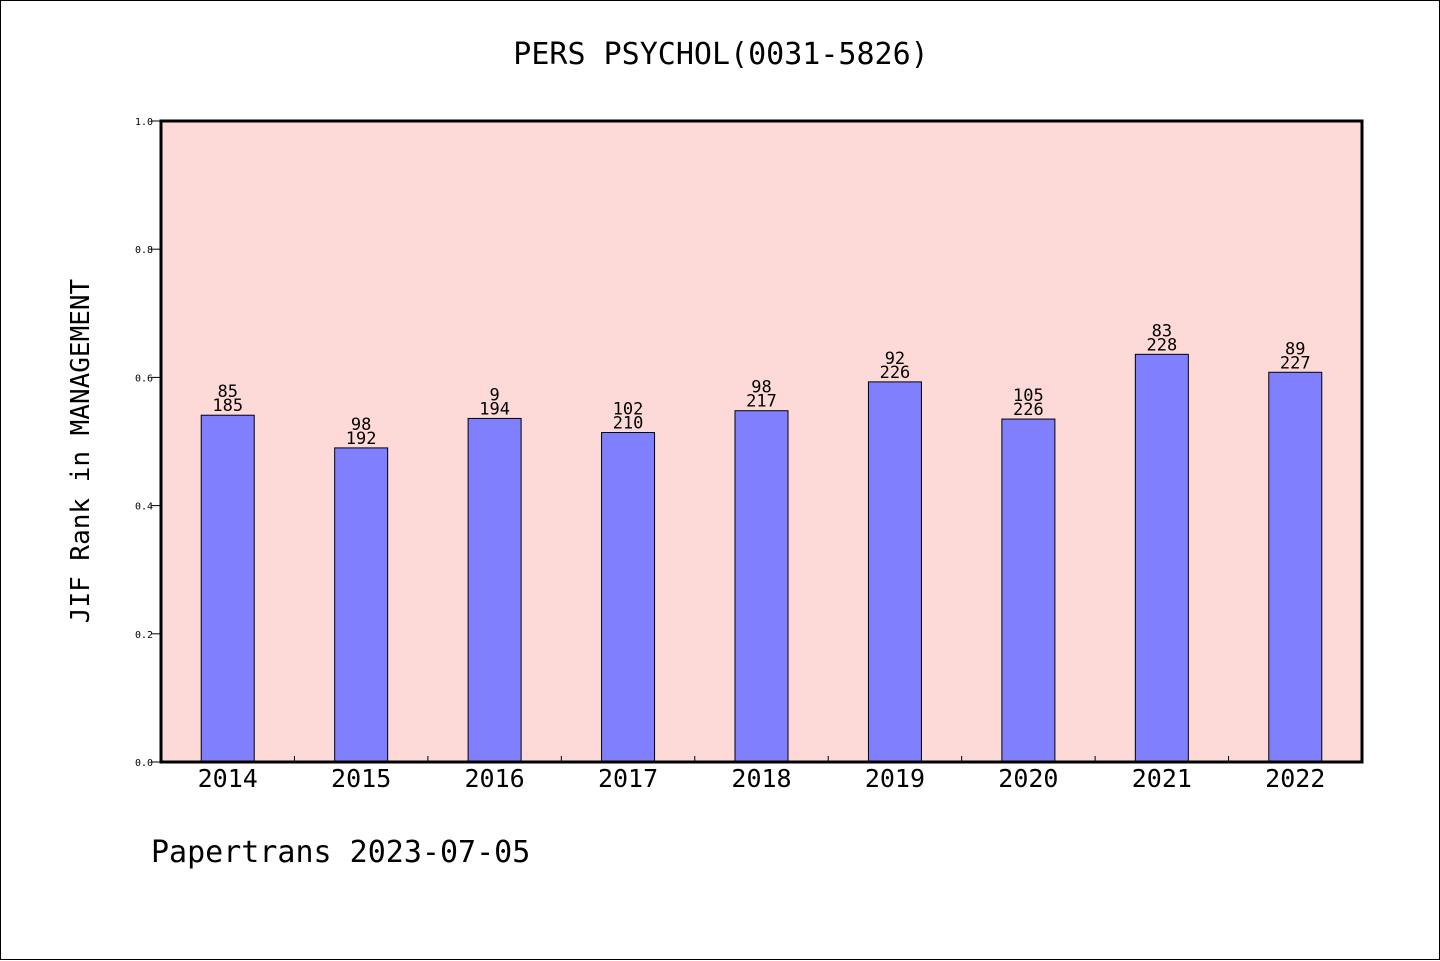 The width and height of the screenshot is (1440, 961). What do you see at coordinates (144, 378) in the screenshot?
I see `y-tick-label: 0.6` at bounding box center [144, 378].